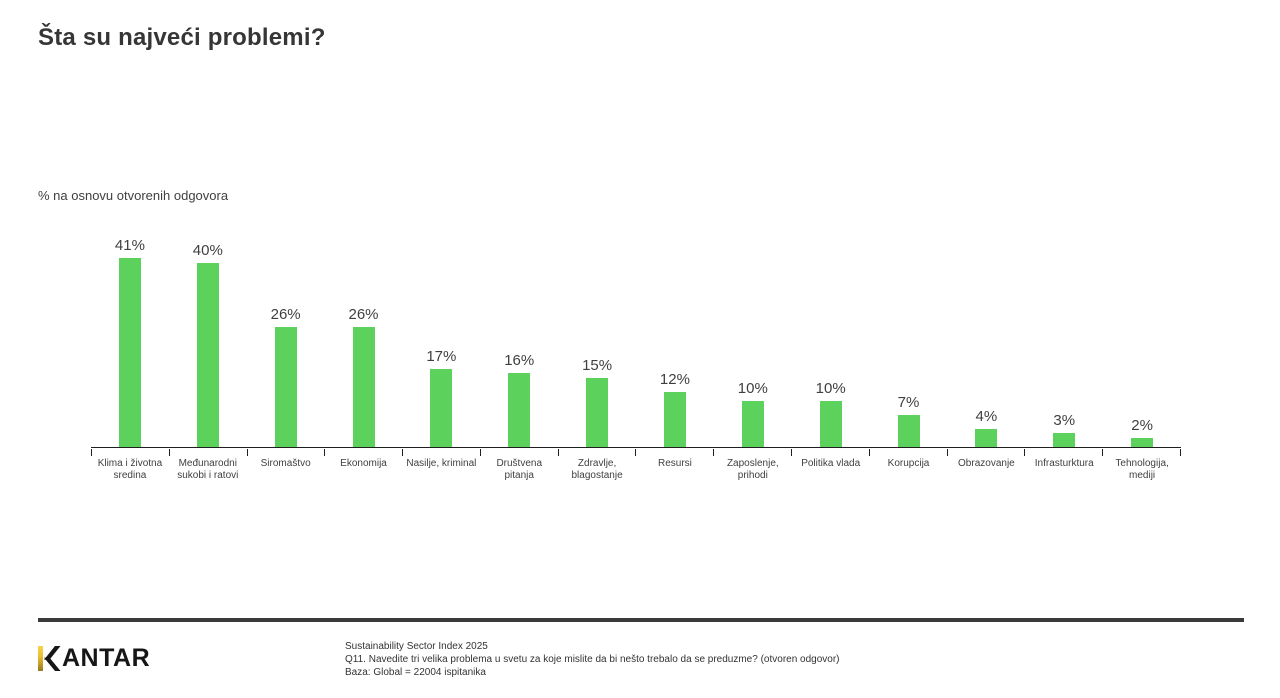 The image size is (1280, 698). What do you see at coordinates (1064, 463) in the screenshot?
I see `x-axis-label: Infrasturktura` at bounding box center [1064, 463].